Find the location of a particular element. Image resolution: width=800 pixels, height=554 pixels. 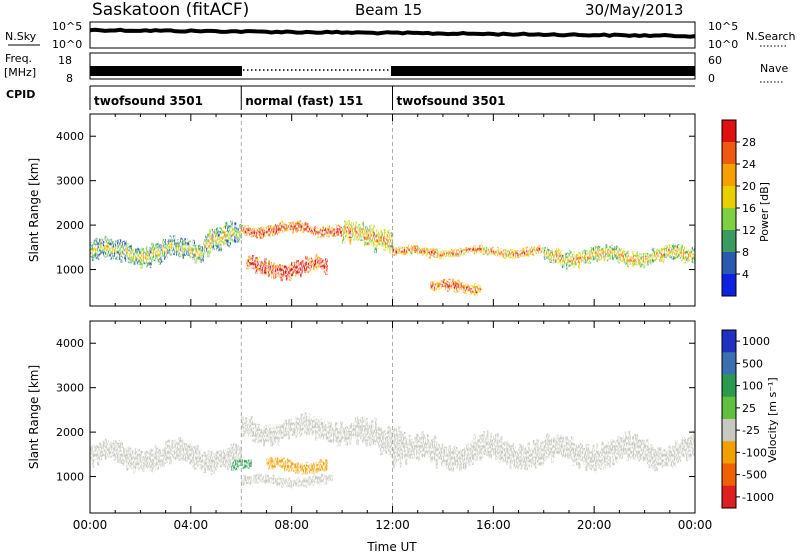

colorbar-swatch is located at coordinates (729, 153).